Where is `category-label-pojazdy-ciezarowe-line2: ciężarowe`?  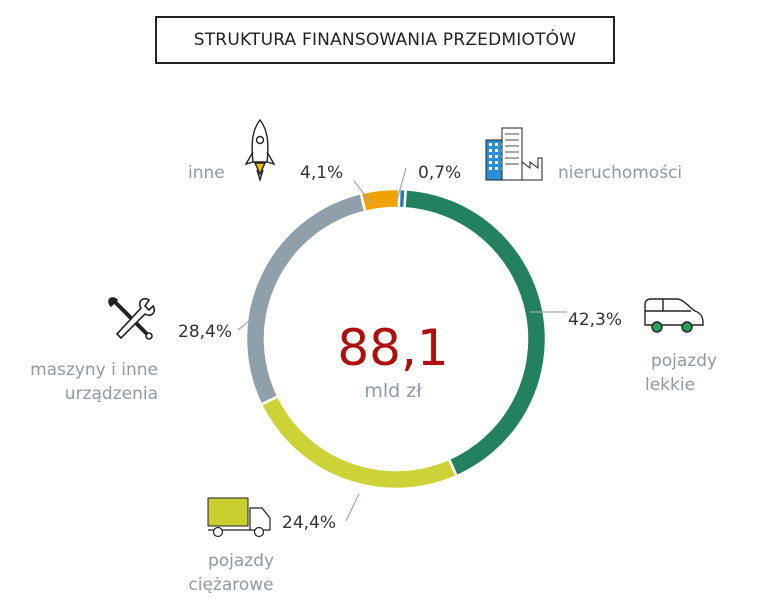
category-label-pojazdy-ciezarowe-line2: ciężarowe is located at coordinates (230, 585).